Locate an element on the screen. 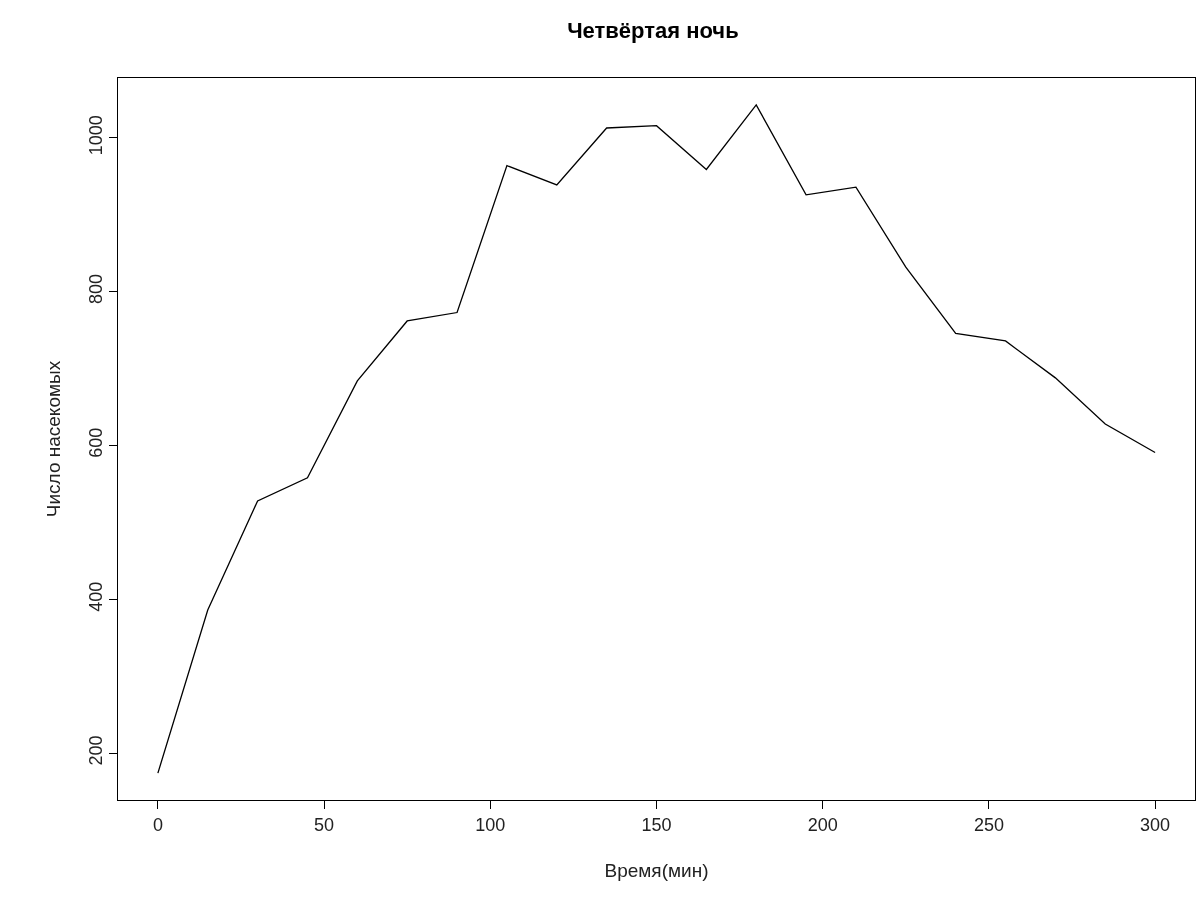 The width and height of the screenshot is (1198, 917). x-tick-label: 100 is located at coordinates (490, 824).